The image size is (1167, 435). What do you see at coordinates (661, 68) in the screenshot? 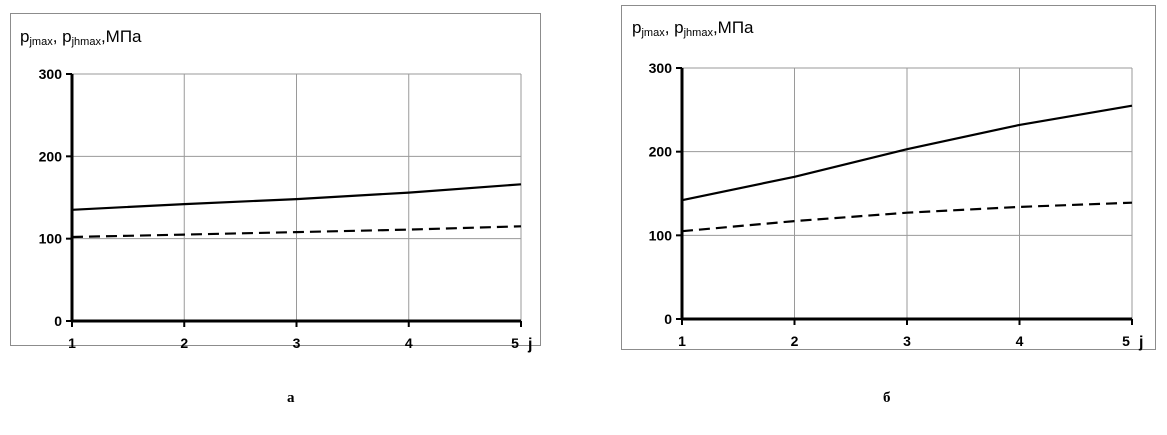
I see `y-tick-label-b-3: 300` at bounding box center [661, 68].